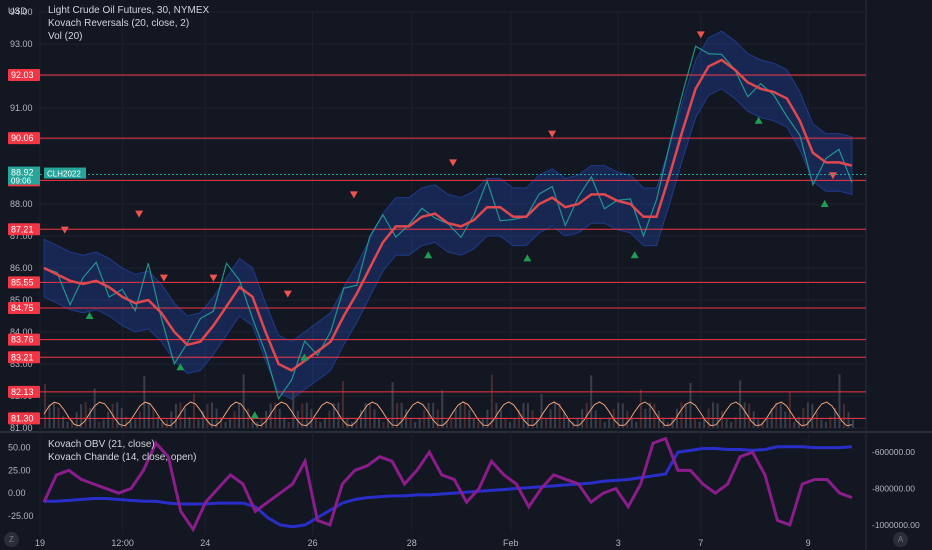  I want to click on osc-right-tick-label: -600000.00, so click(893, 452).